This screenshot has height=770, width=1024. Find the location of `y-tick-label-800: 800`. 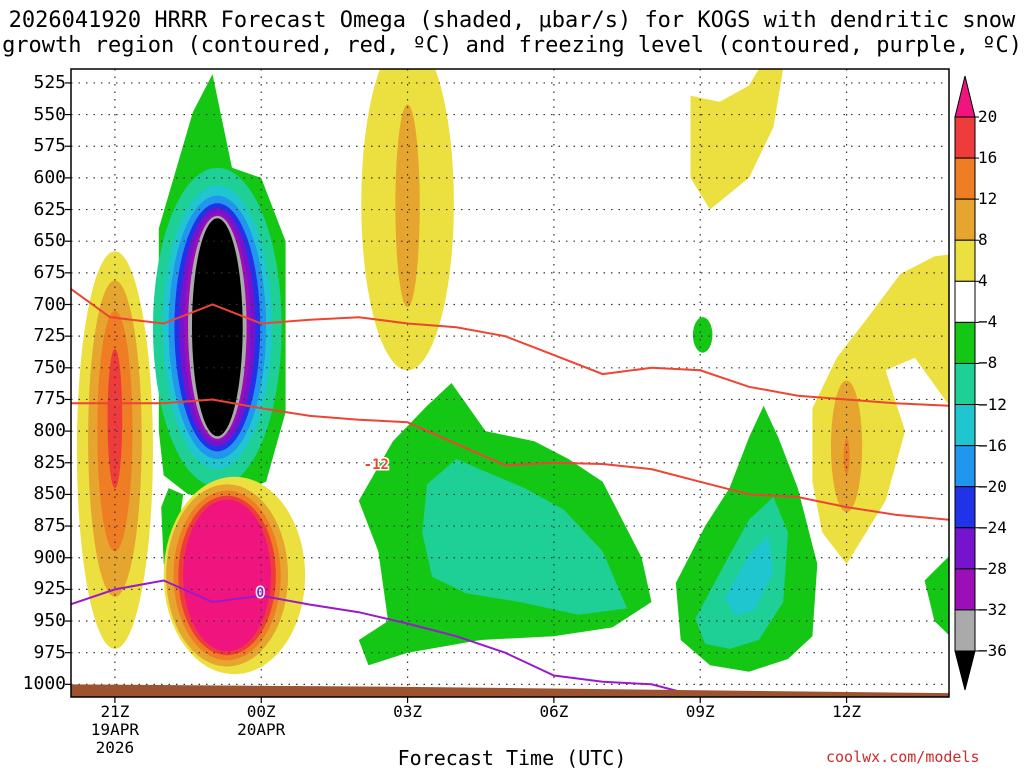

y-tick-label-800: 800 is located at coordinates (49, 431).